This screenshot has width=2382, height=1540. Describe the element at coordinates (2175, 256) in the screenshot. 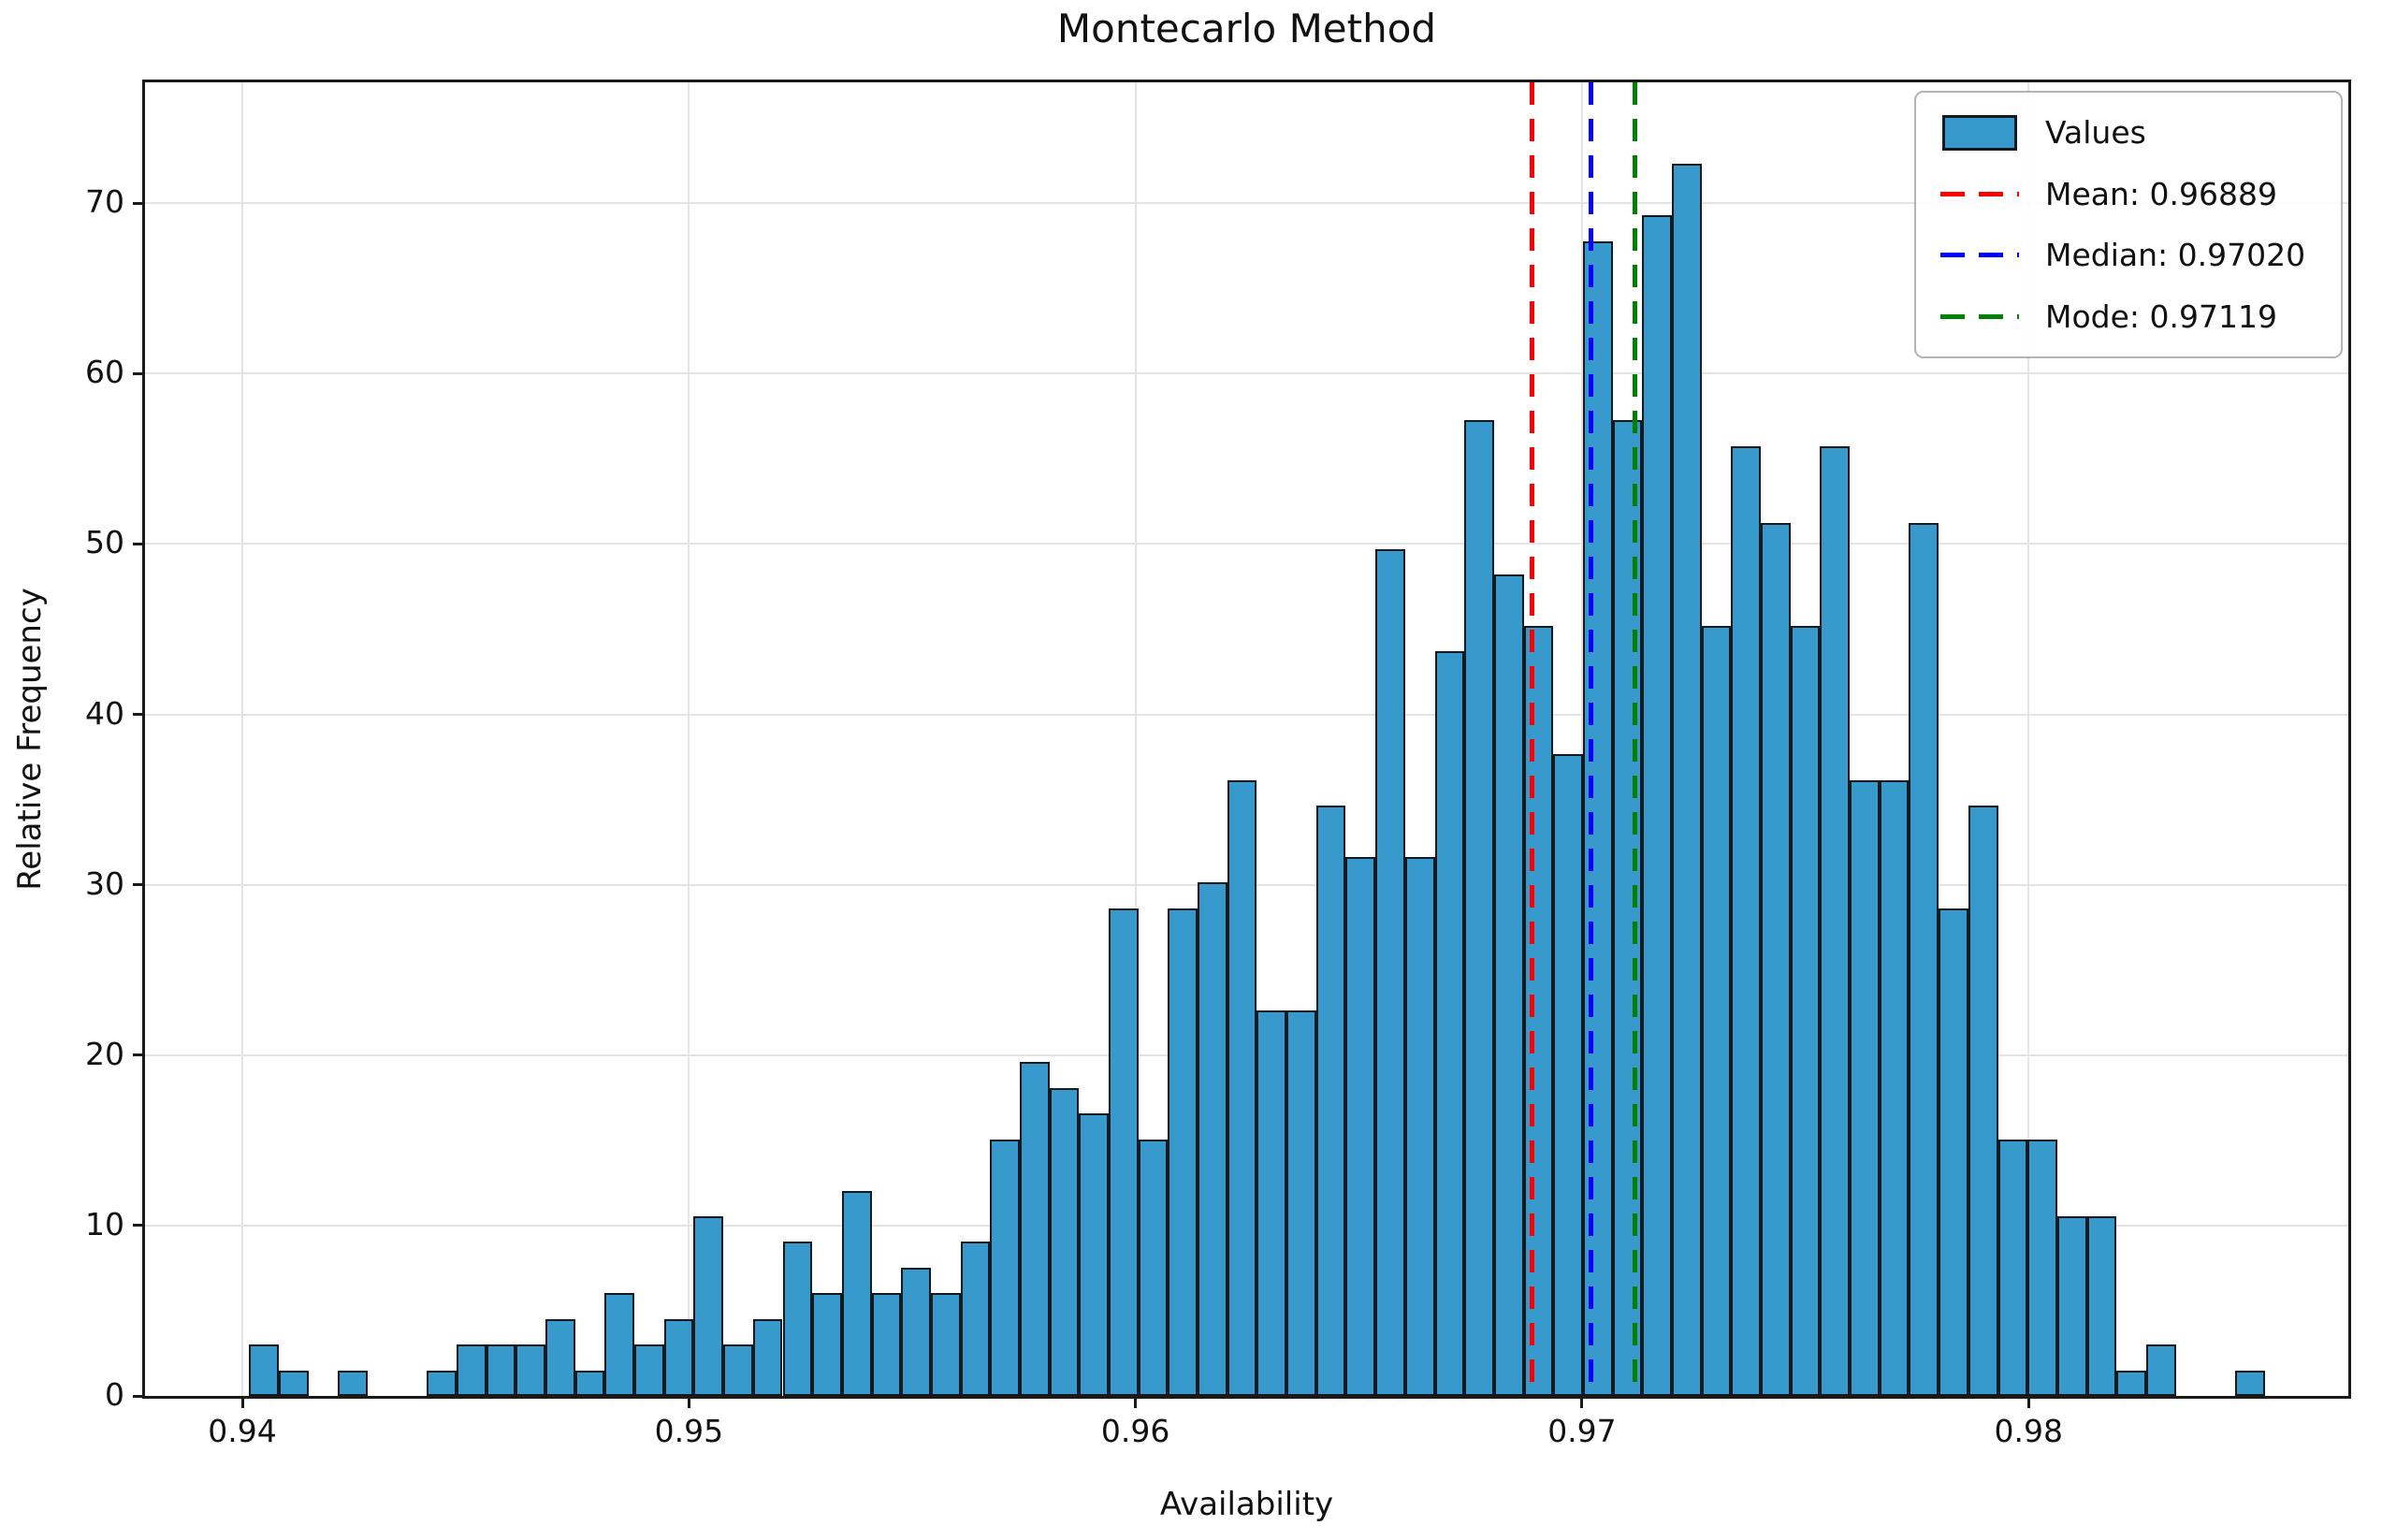

I see `legend-median-label: Median: 0.97020` at that location.